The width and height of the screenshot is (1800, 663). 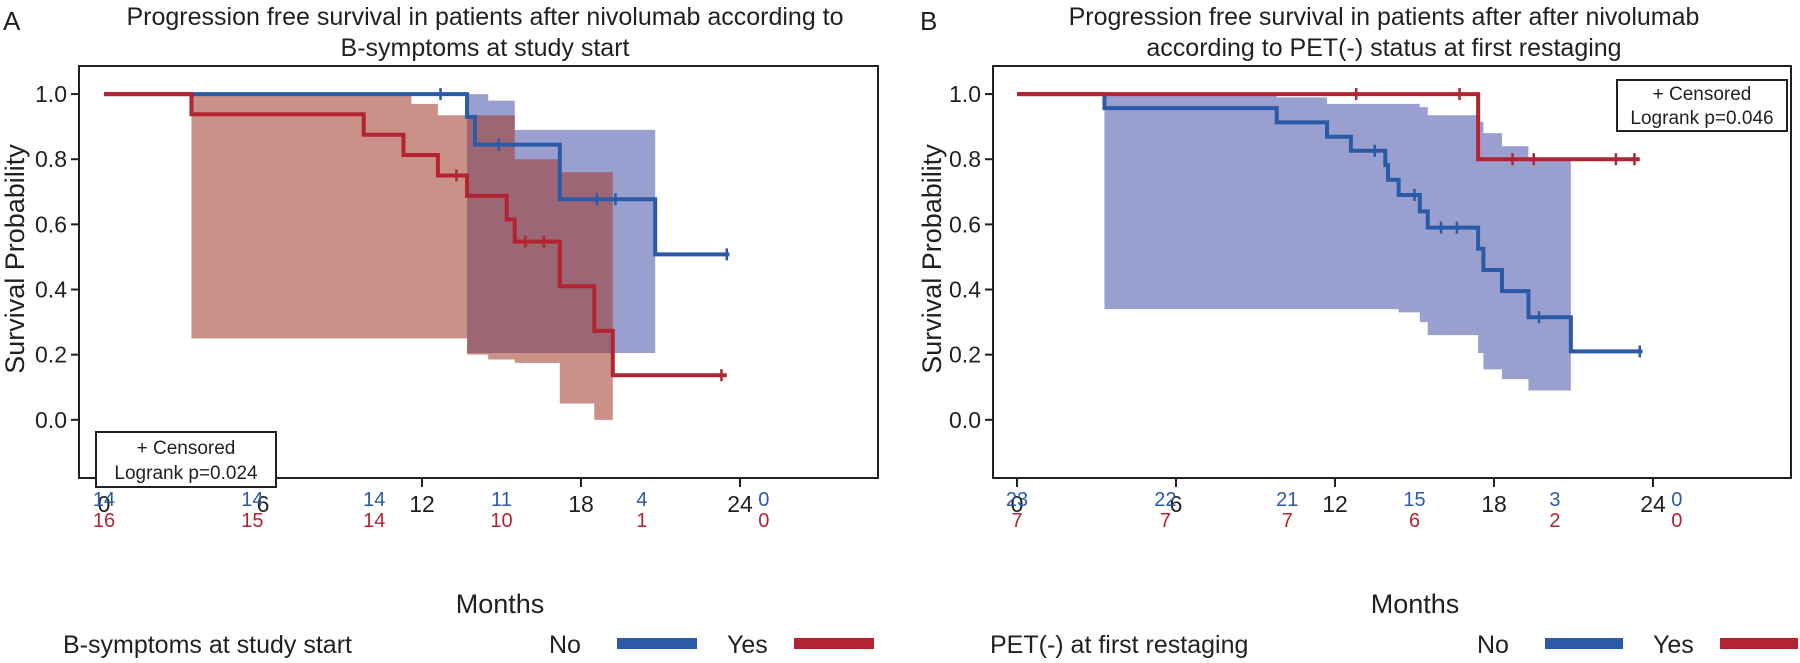 What do you see at coordinates (641, 500) in the screenshot?
I see `risk-count-no: 4` at bounding box center [641, 500].